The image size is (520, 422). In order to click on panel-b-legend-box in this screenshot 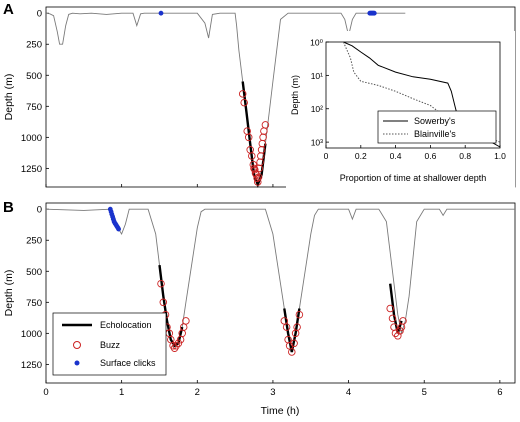, I will do `click(109, 344)`.